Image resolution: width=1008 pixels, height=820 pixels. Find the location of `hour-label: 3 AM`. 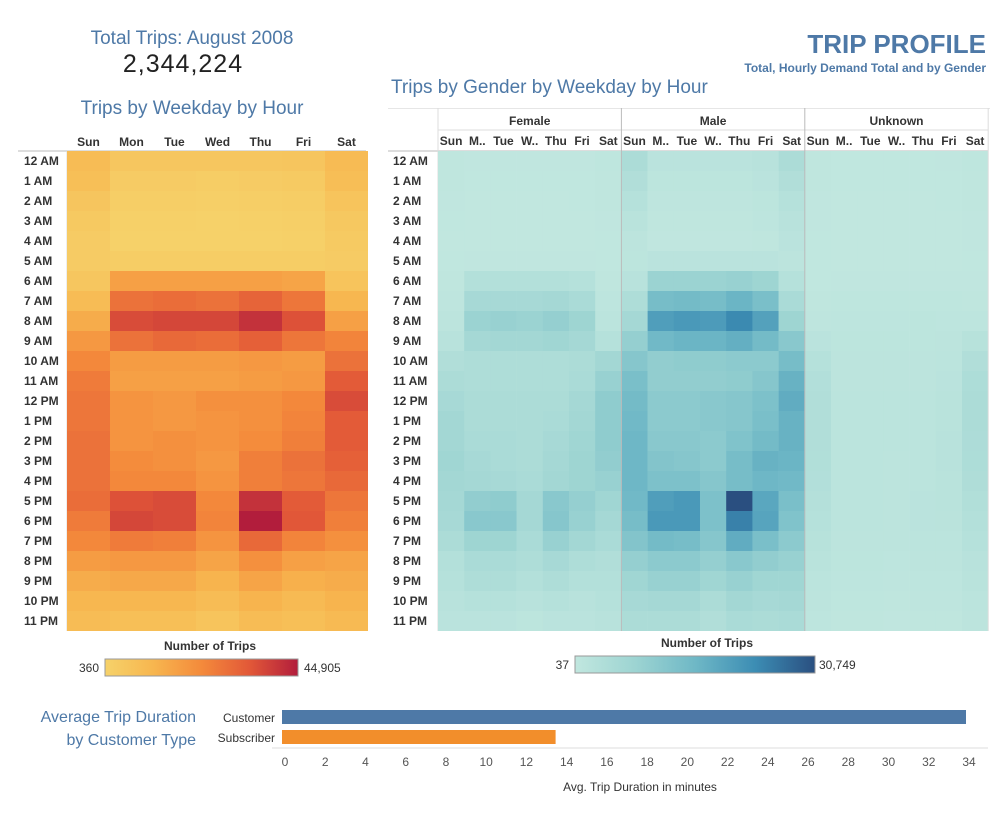

hour-label: 3 AM is located at coordinates (38, 221).